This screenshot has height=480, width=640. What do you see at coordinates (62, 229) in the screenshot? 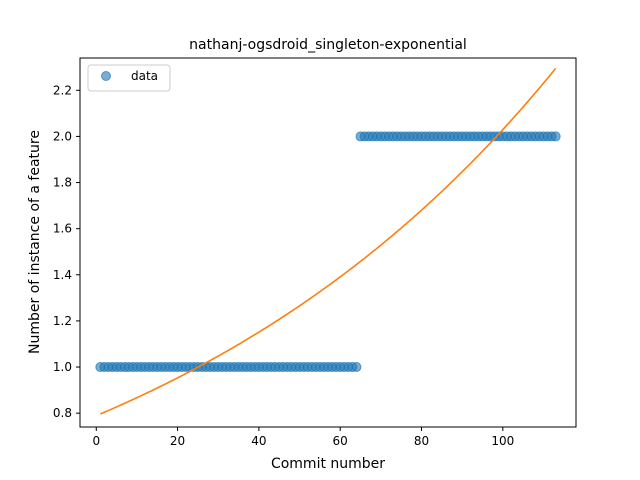
I see `y-tick-label: 1.6` at bounding box center [62, 229].